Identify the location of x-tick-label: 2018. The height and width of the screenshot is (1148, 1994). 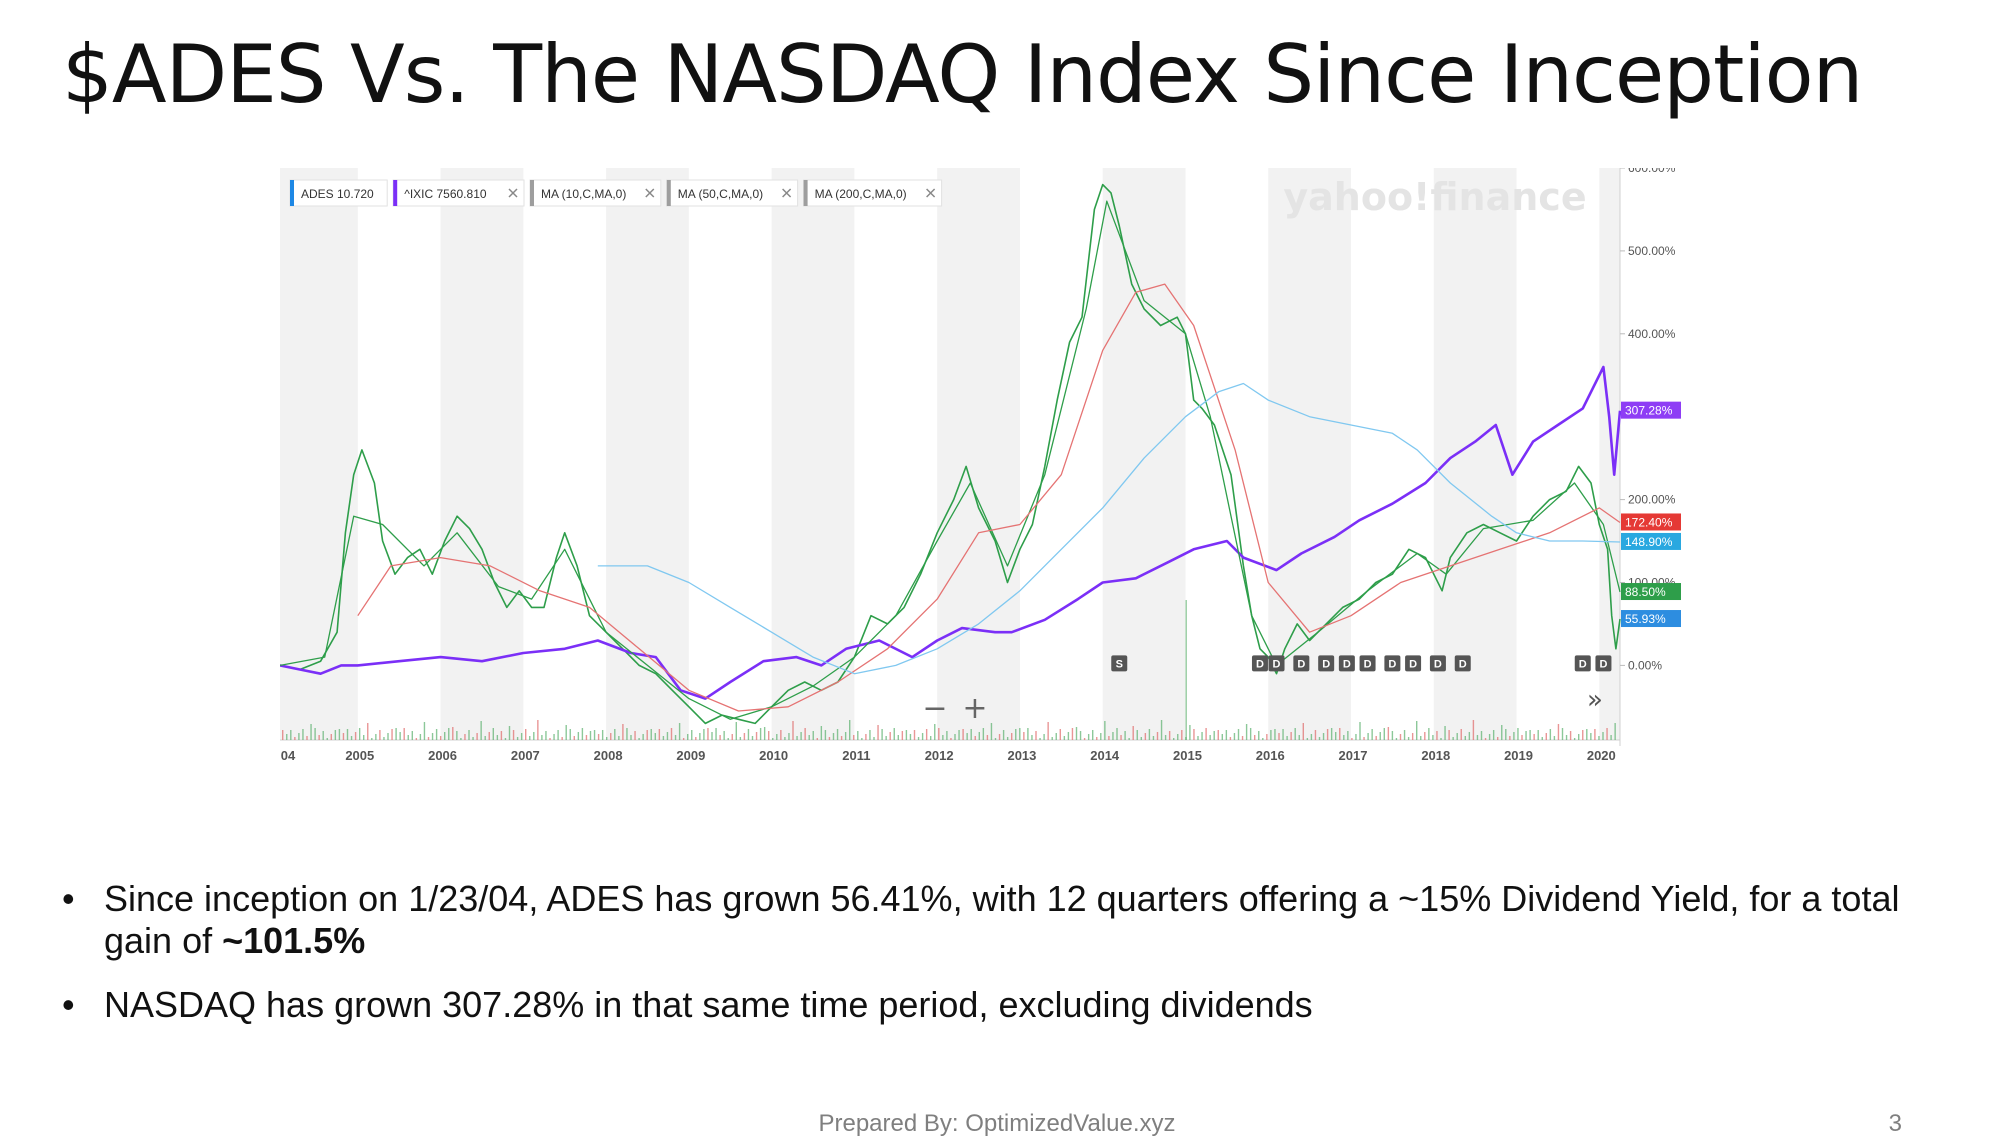
(1435, 755).